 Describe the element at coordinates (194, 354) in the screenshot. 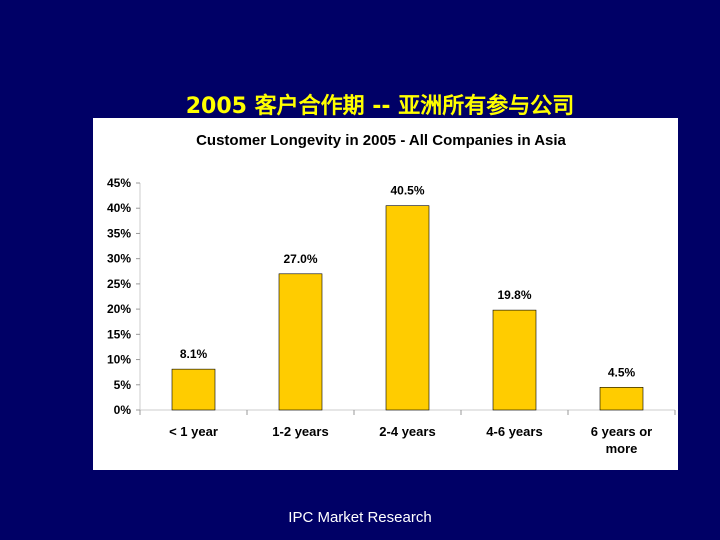

I see `data-label: 8.1%` at that location.